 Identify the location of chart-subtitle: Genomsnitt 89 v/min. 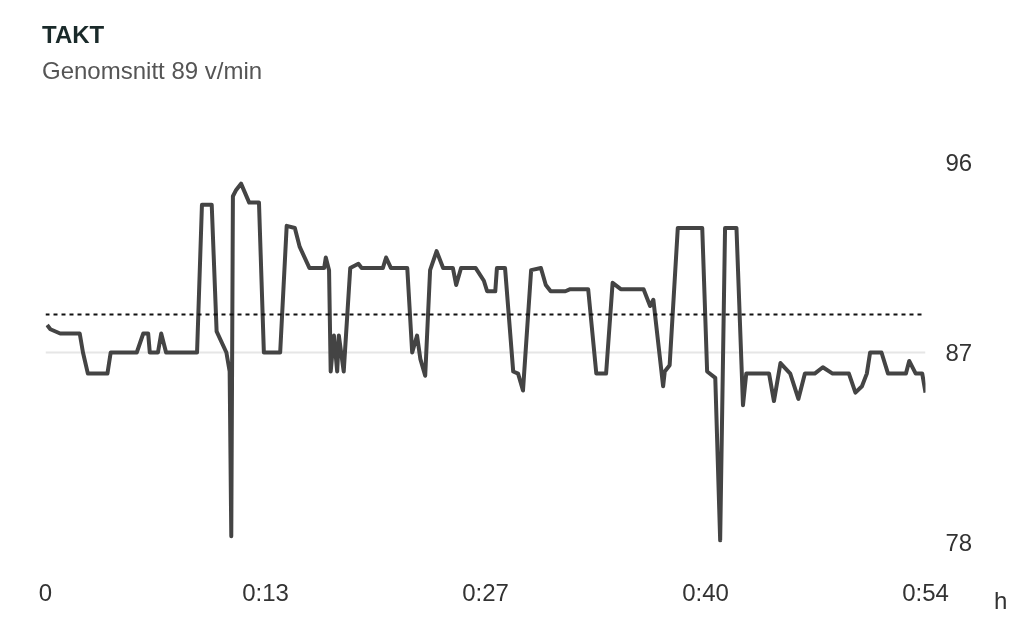
(152, 71).